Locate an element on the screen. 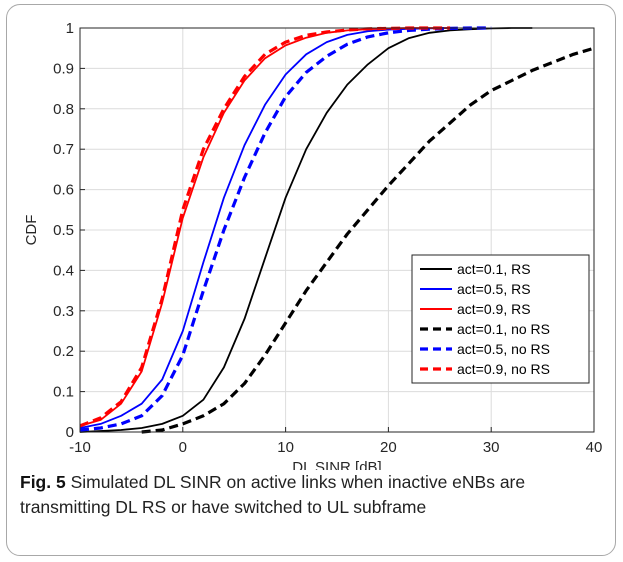  legend-label: act=0.9, no RS is located at coordinates (503, 369).